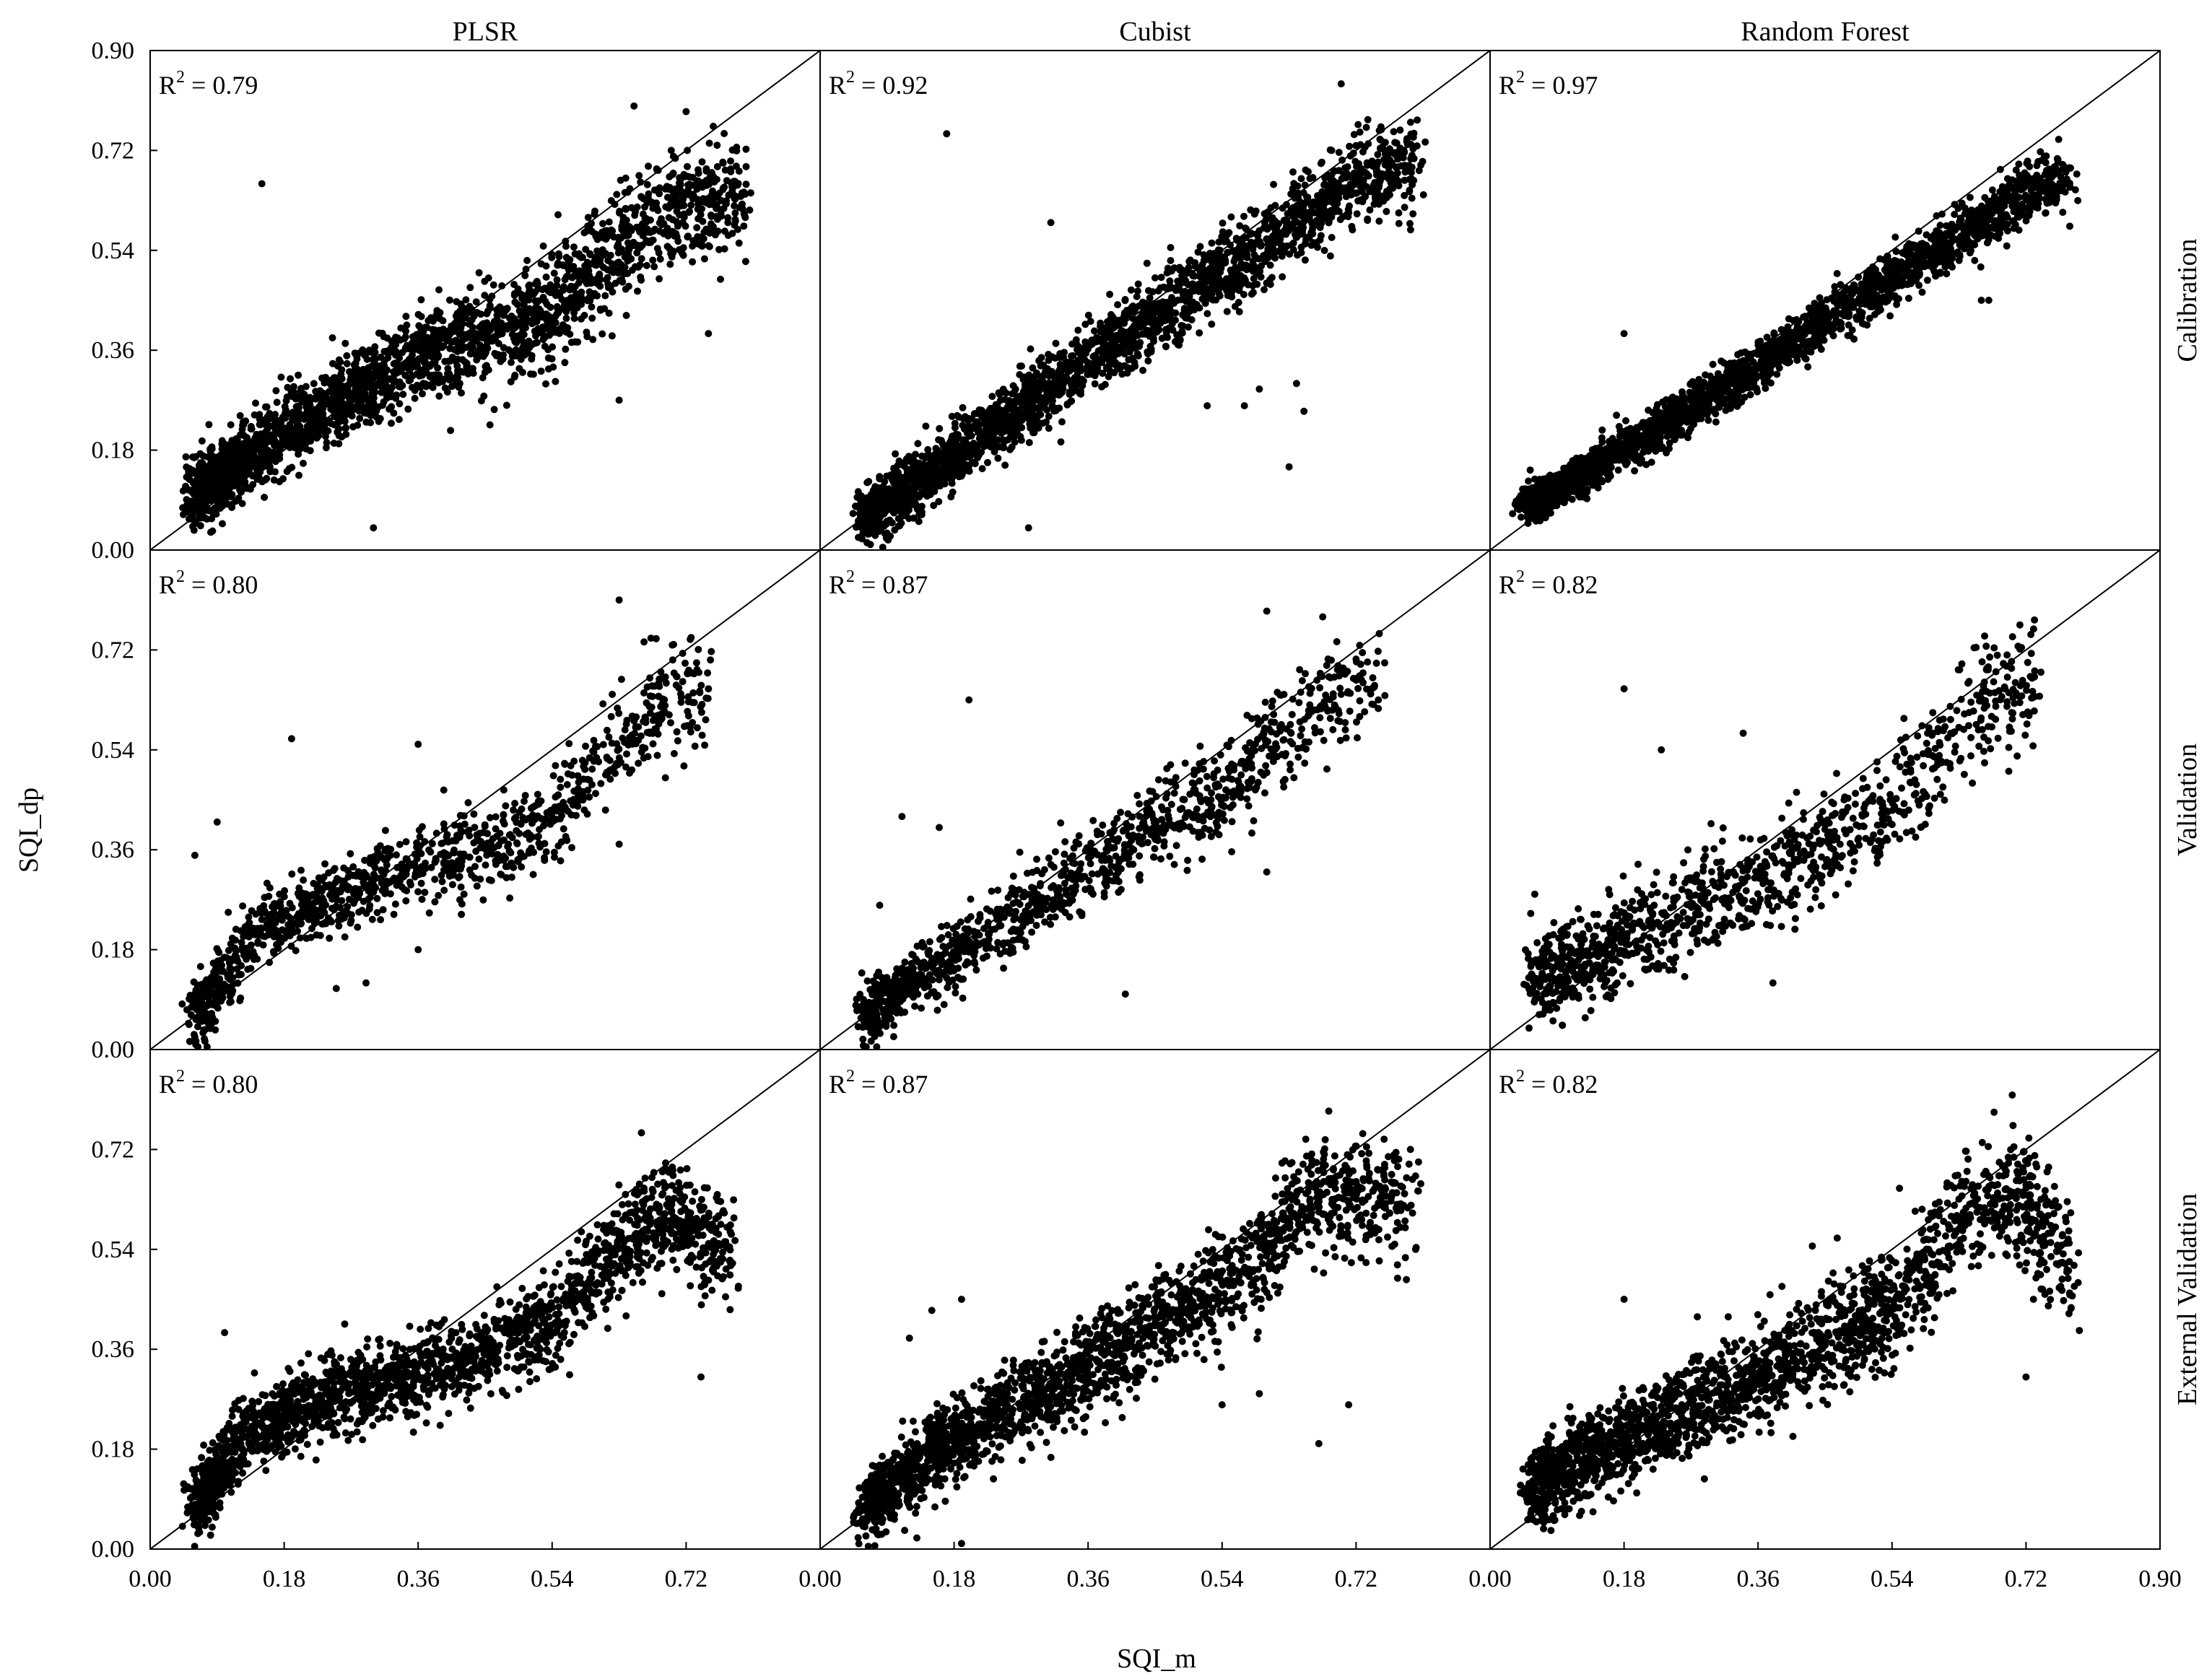 This screenshot has width=2212, height=1679. I want to click on outlier-point, so click(619, 400).